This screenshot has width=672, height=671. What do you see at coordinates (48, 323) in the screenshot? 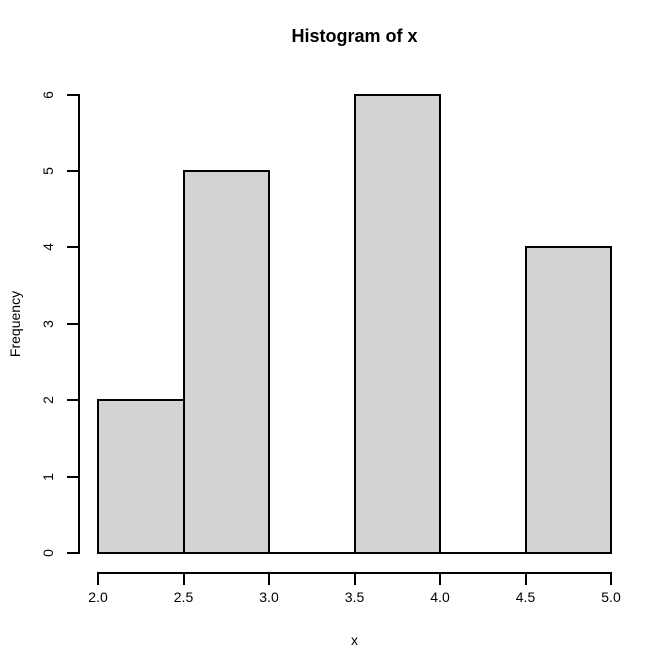
I see `y-axis-tick-label: 3` at bounding box center [48, 323].